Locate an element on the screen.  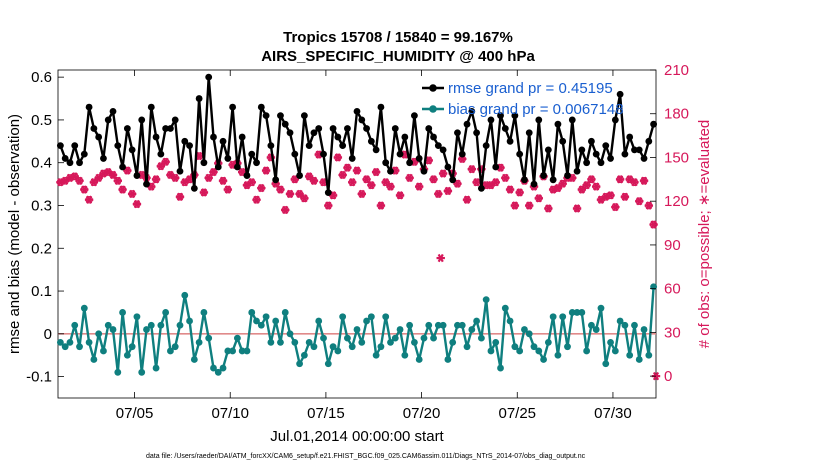
y-tick-label-left: 0.3 is located at coordinates (41, 205).